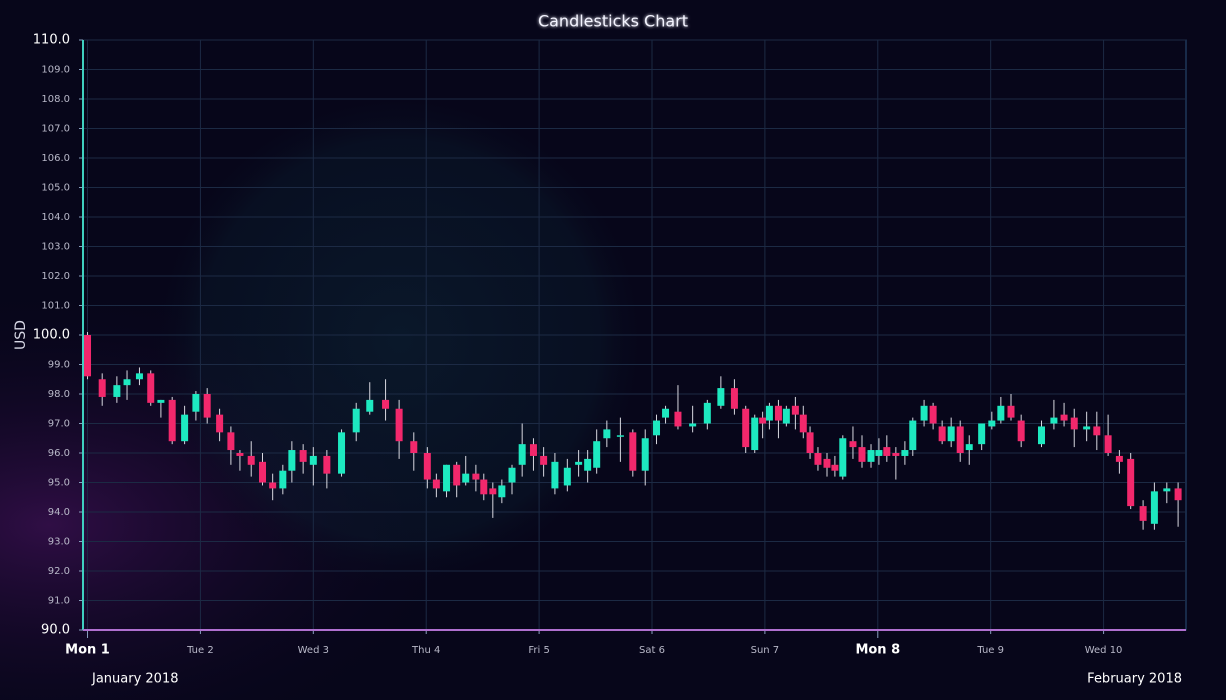  What do you see at coordinates (59, 512) in the screenshot?
I see `y-tick-label: 94.0` at bounding box center [59, 512].